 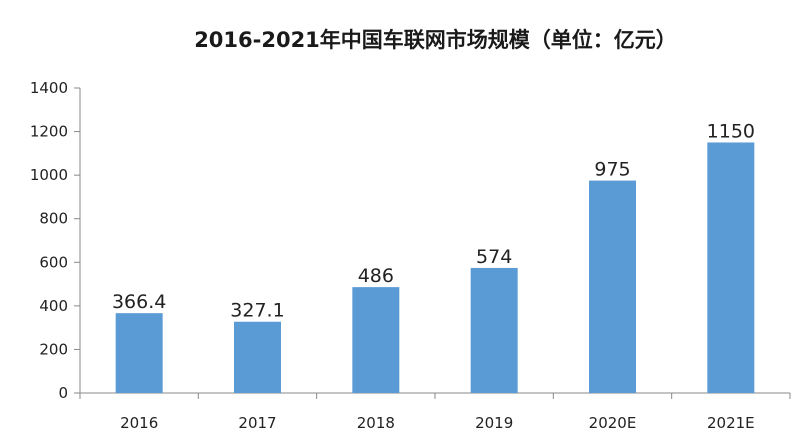 I want to click on data-label: 574, so click(x=494, y=257).